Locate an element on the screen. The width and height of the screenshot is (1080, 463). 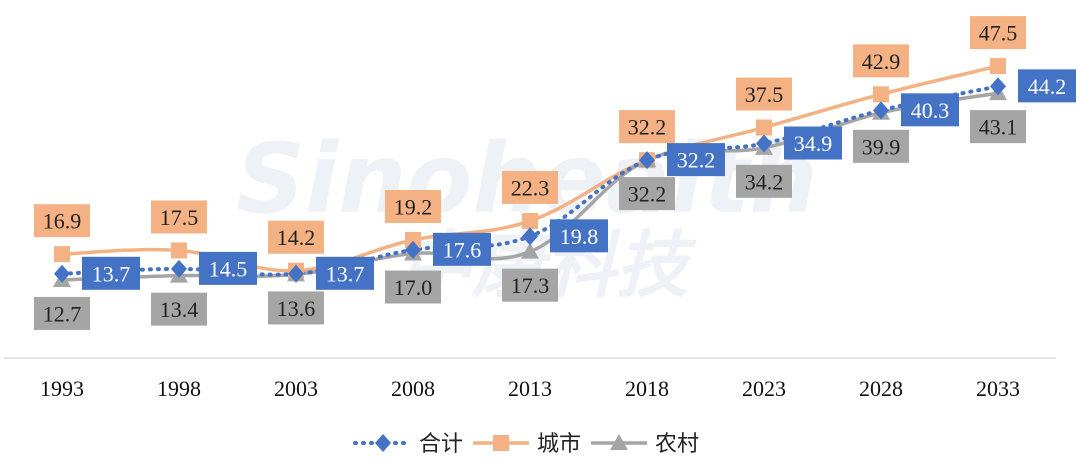
x-tick-label: 1993 is located at coordinates (62, 388).